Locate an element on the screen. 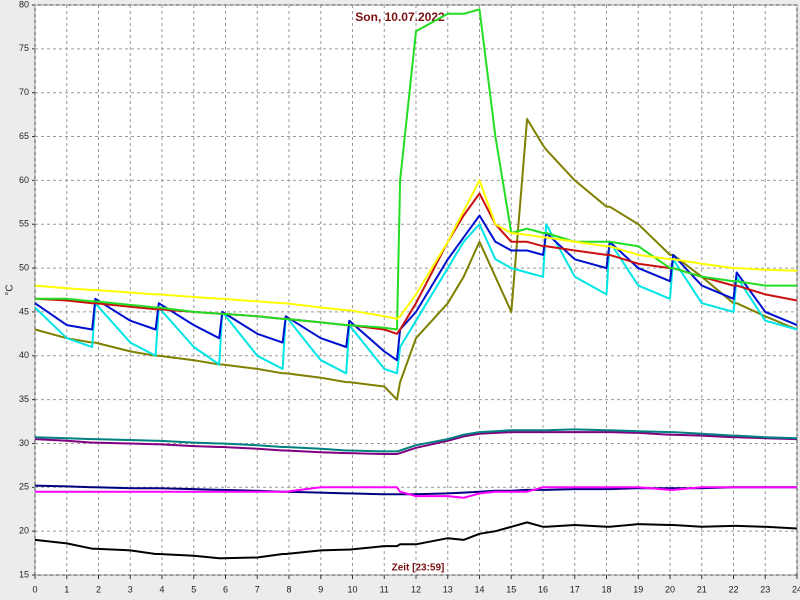 This screenshot has width=800, height=600. y-tick-label: 45 is located at coordinates (24, 311).